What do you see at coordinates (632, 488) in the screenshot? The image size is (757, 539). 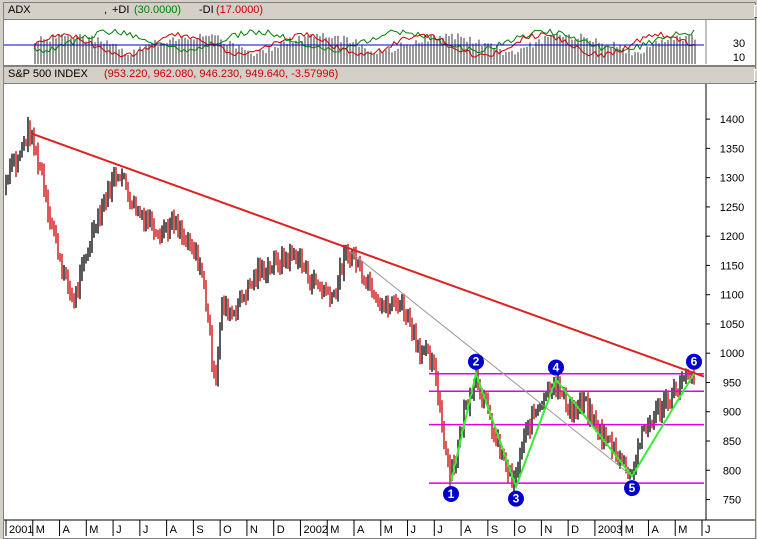 I see `wave-marker-label: 5` at bounding box center [632, 488].